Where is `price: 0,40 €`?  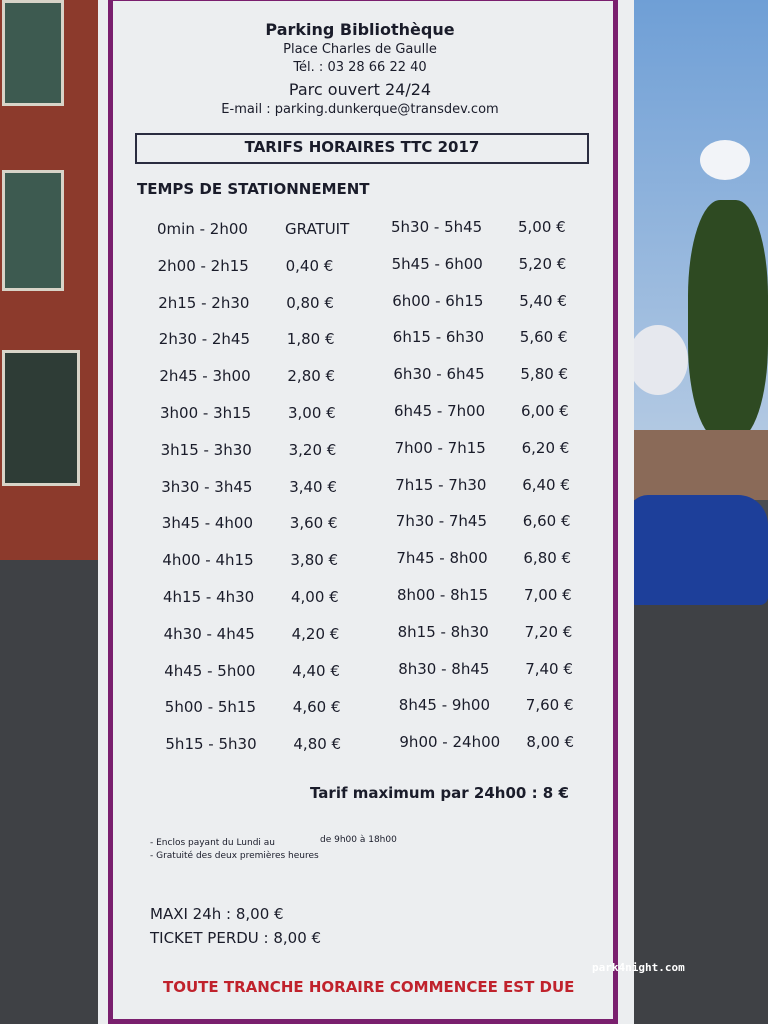
price: 0,40 € is located at coordinates (309, 265).